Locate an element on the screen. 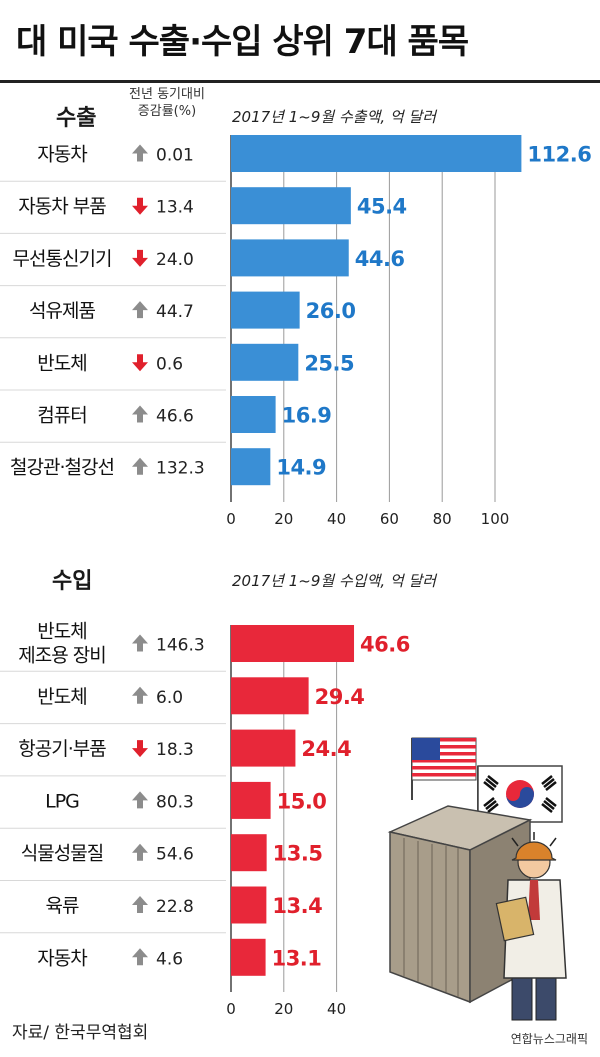  export-category-label: 철강관·철강선 is located at coordinates (62, 468).